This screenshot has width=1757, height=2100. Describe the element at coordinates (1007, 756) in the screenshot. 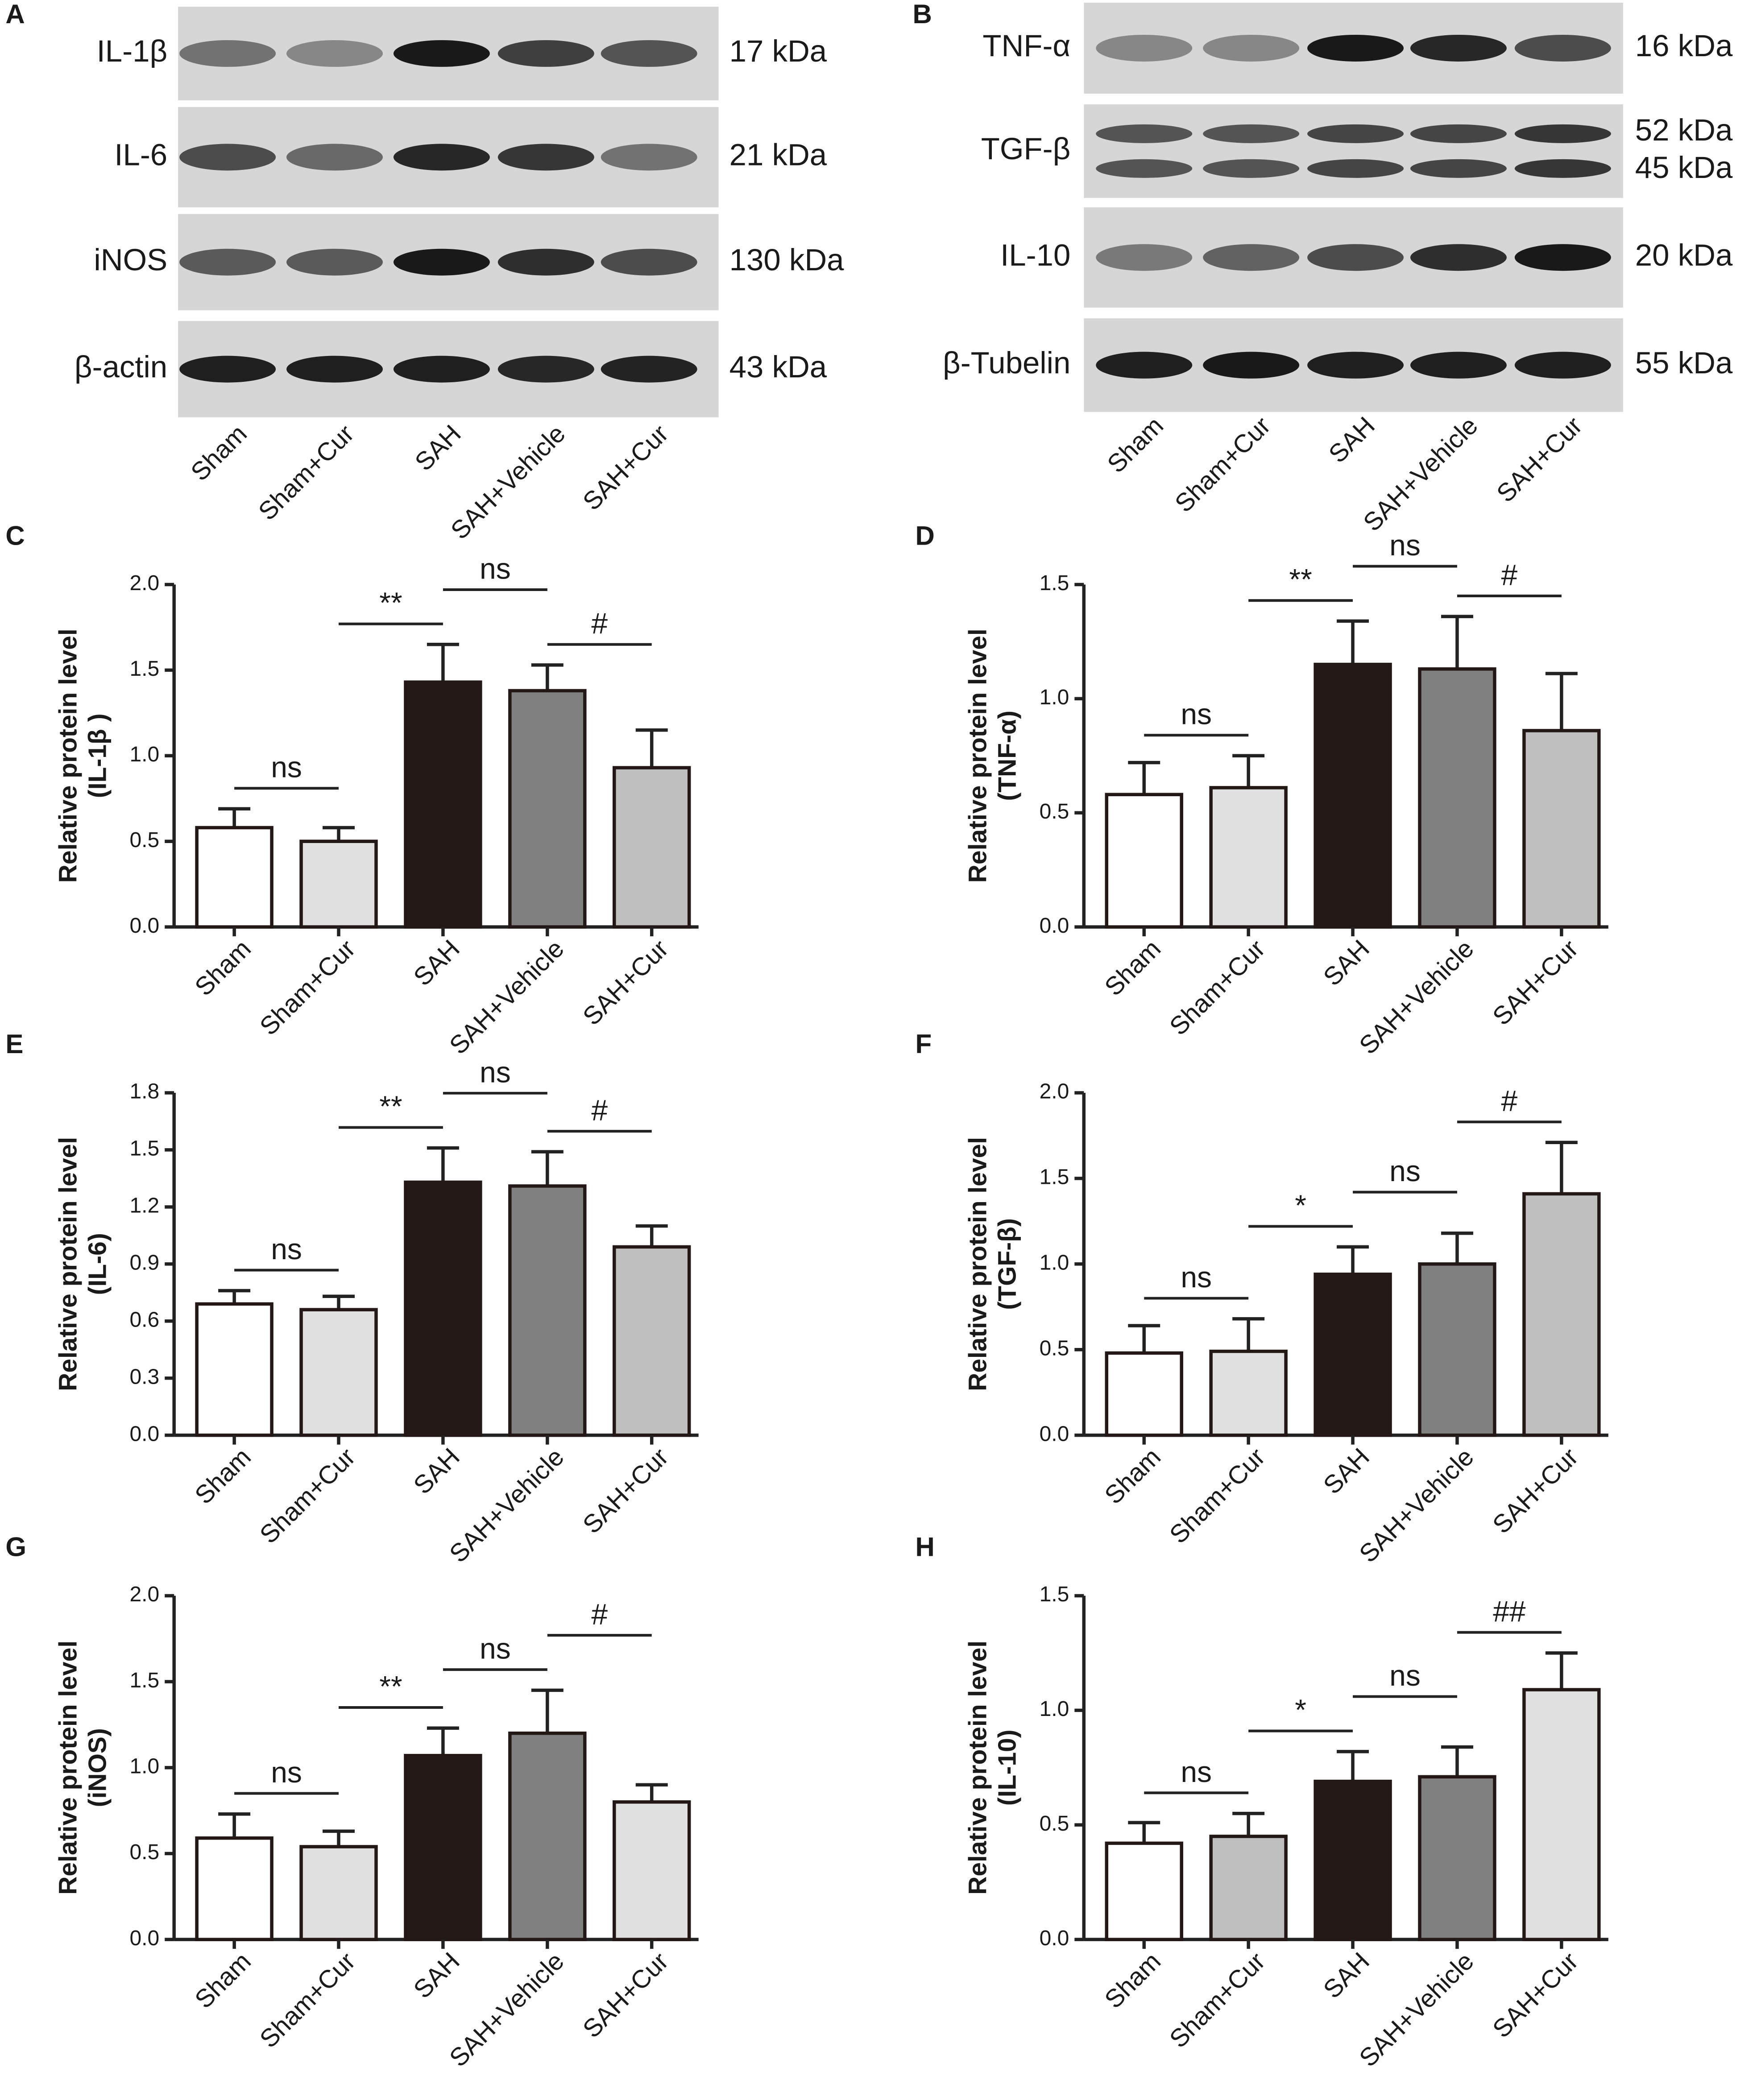

I see `y-axis-label: (TNF-α)` at that location.